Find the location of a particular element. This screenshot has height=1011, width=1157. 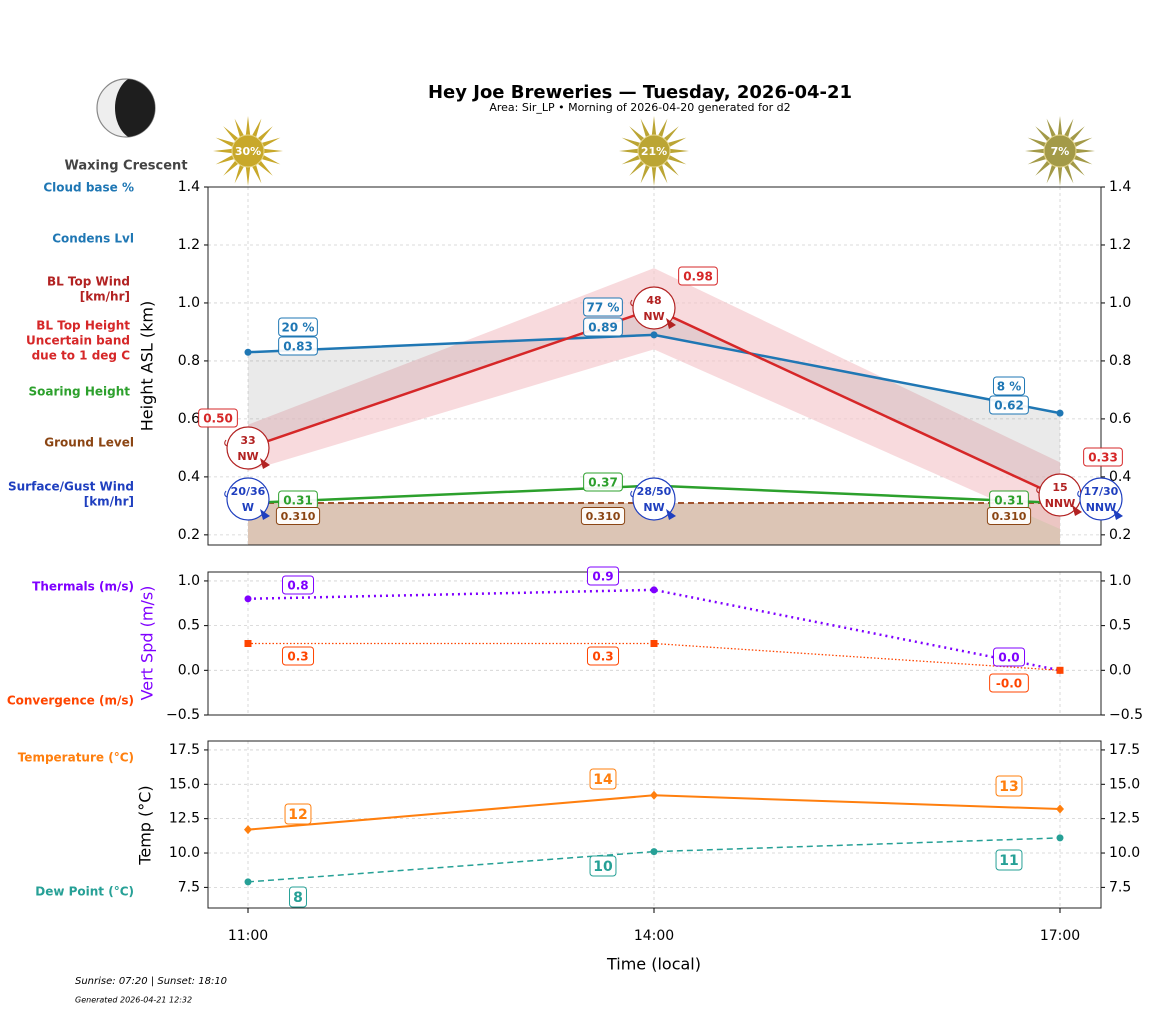

row-label-ground-level: Ground Level is located at coordinates (89, 443).